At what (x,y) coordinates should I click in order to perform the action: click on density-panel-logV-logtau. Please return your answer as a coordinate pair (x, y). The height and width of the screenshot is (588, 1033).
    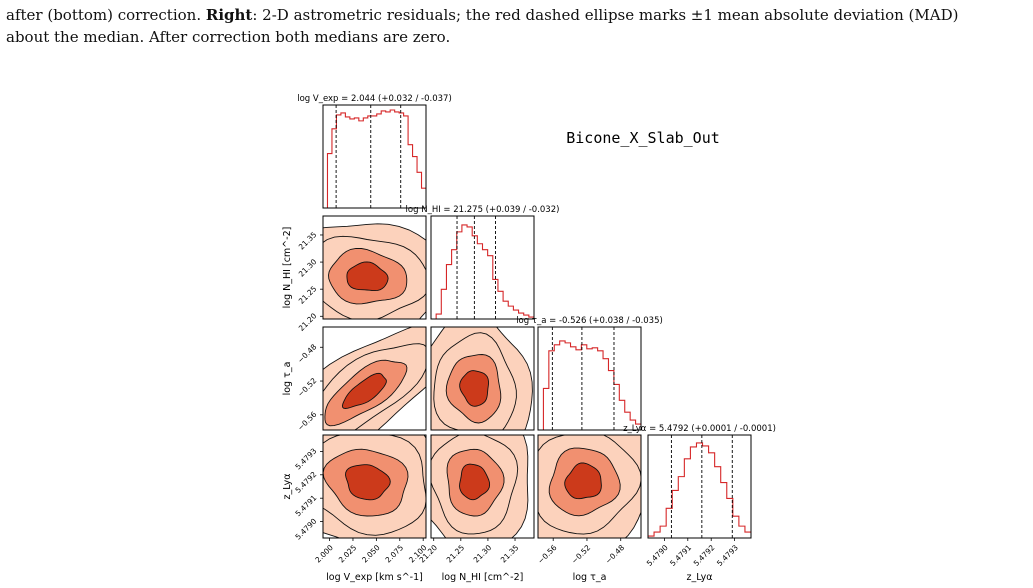
    Looking at the image, I should click on (374, 378).